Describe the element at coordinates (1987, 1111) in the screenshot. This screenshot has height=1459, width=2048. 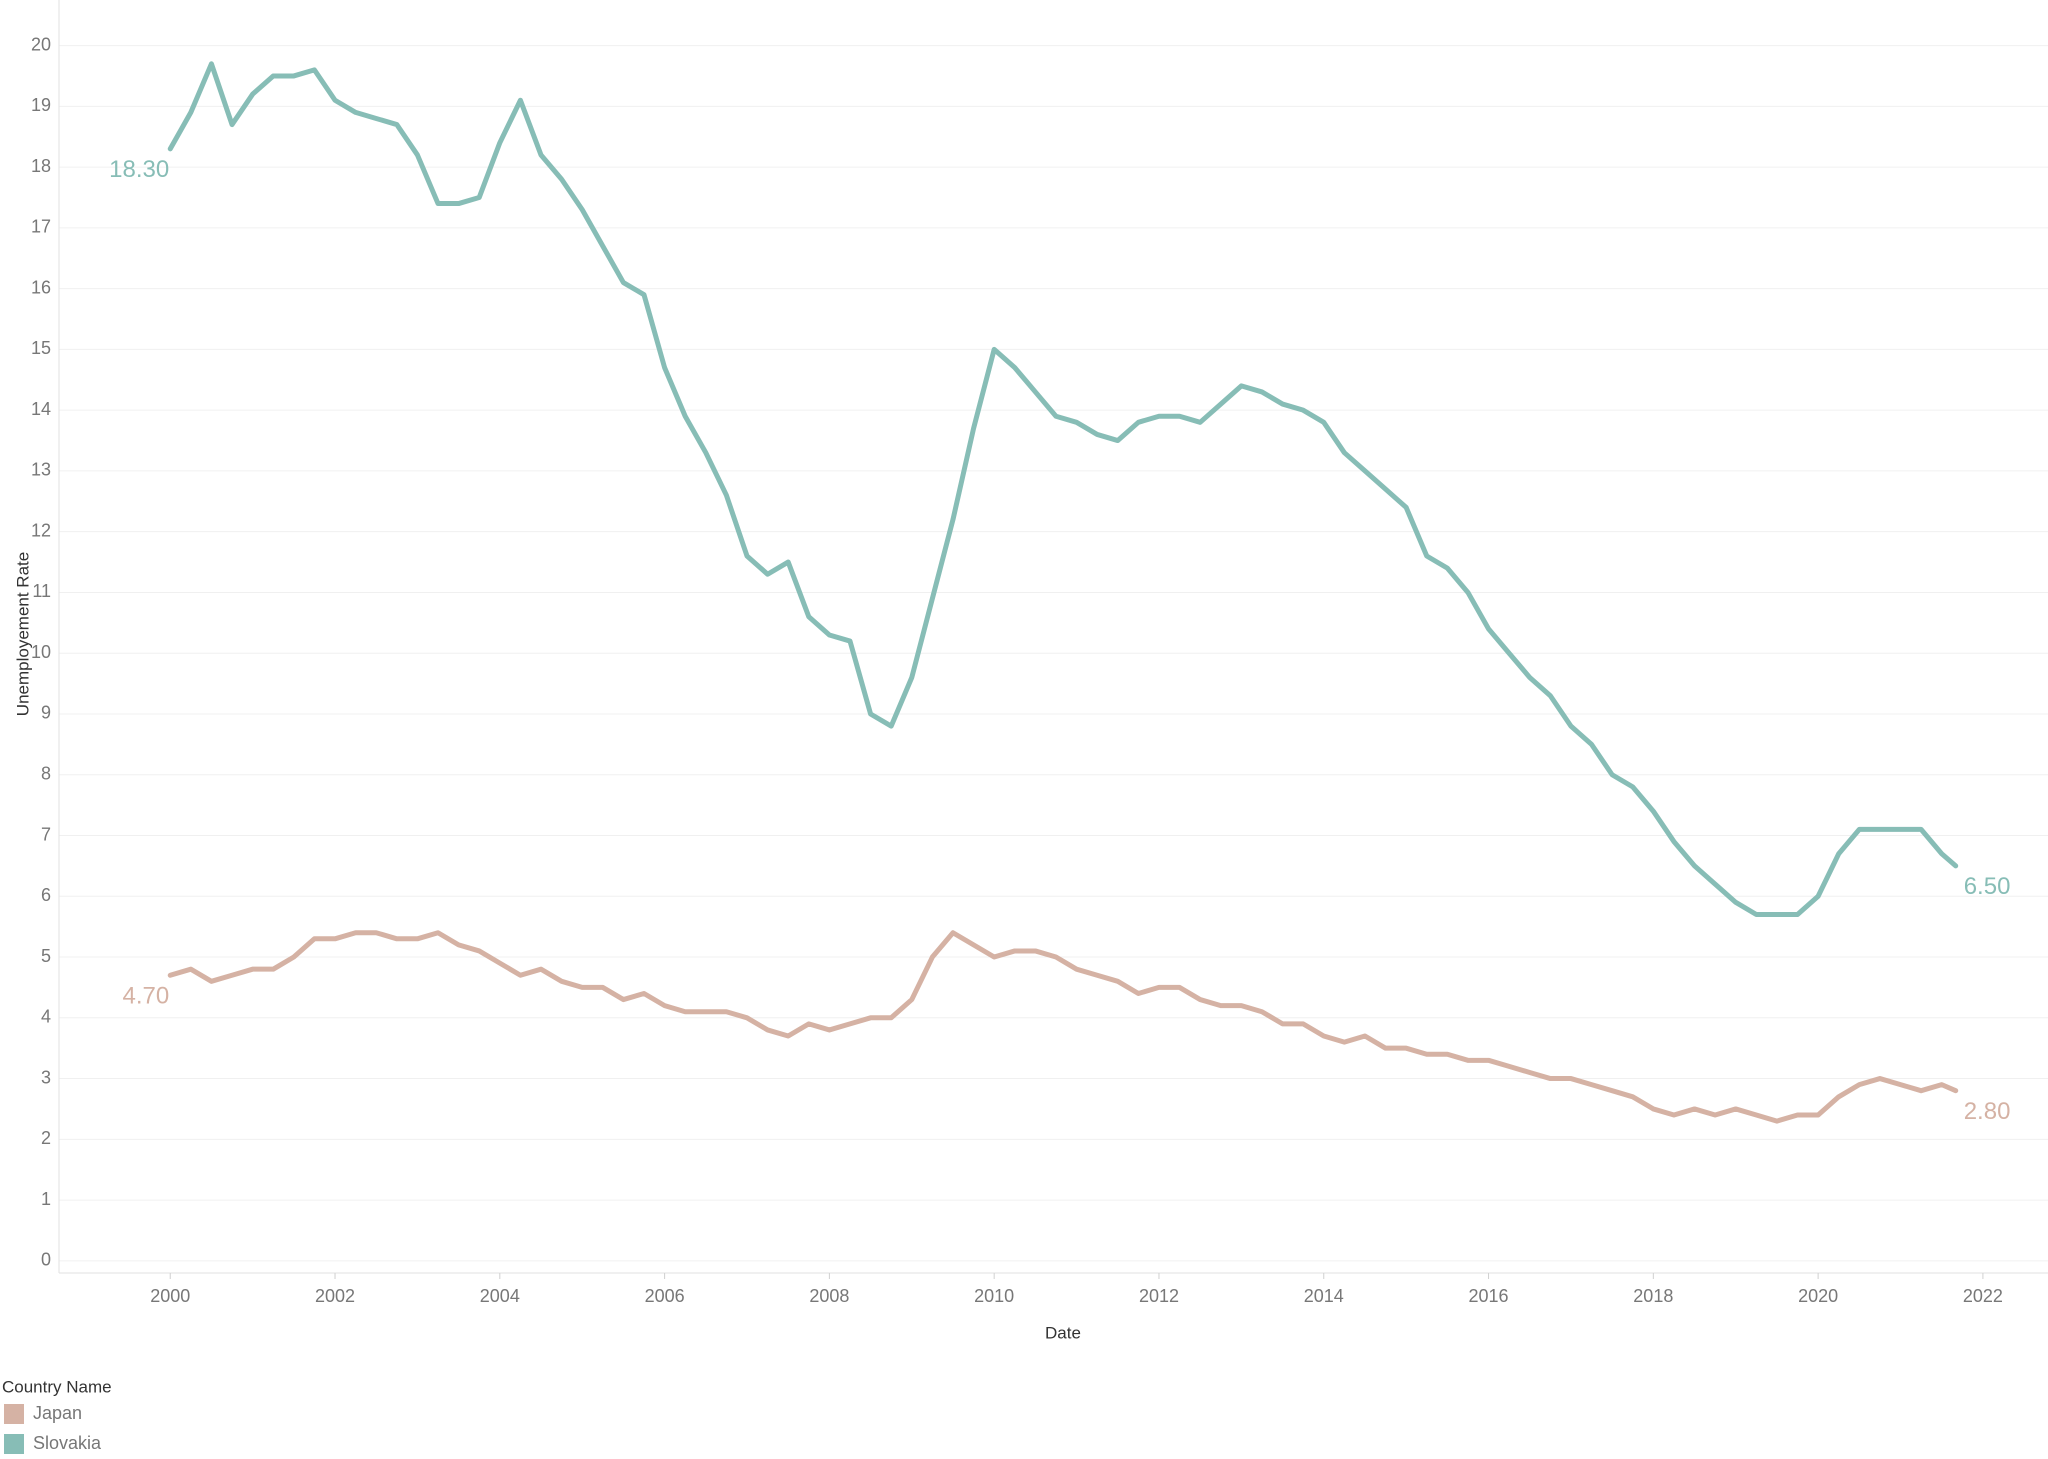
I see `end-label: 2.80` at that location.